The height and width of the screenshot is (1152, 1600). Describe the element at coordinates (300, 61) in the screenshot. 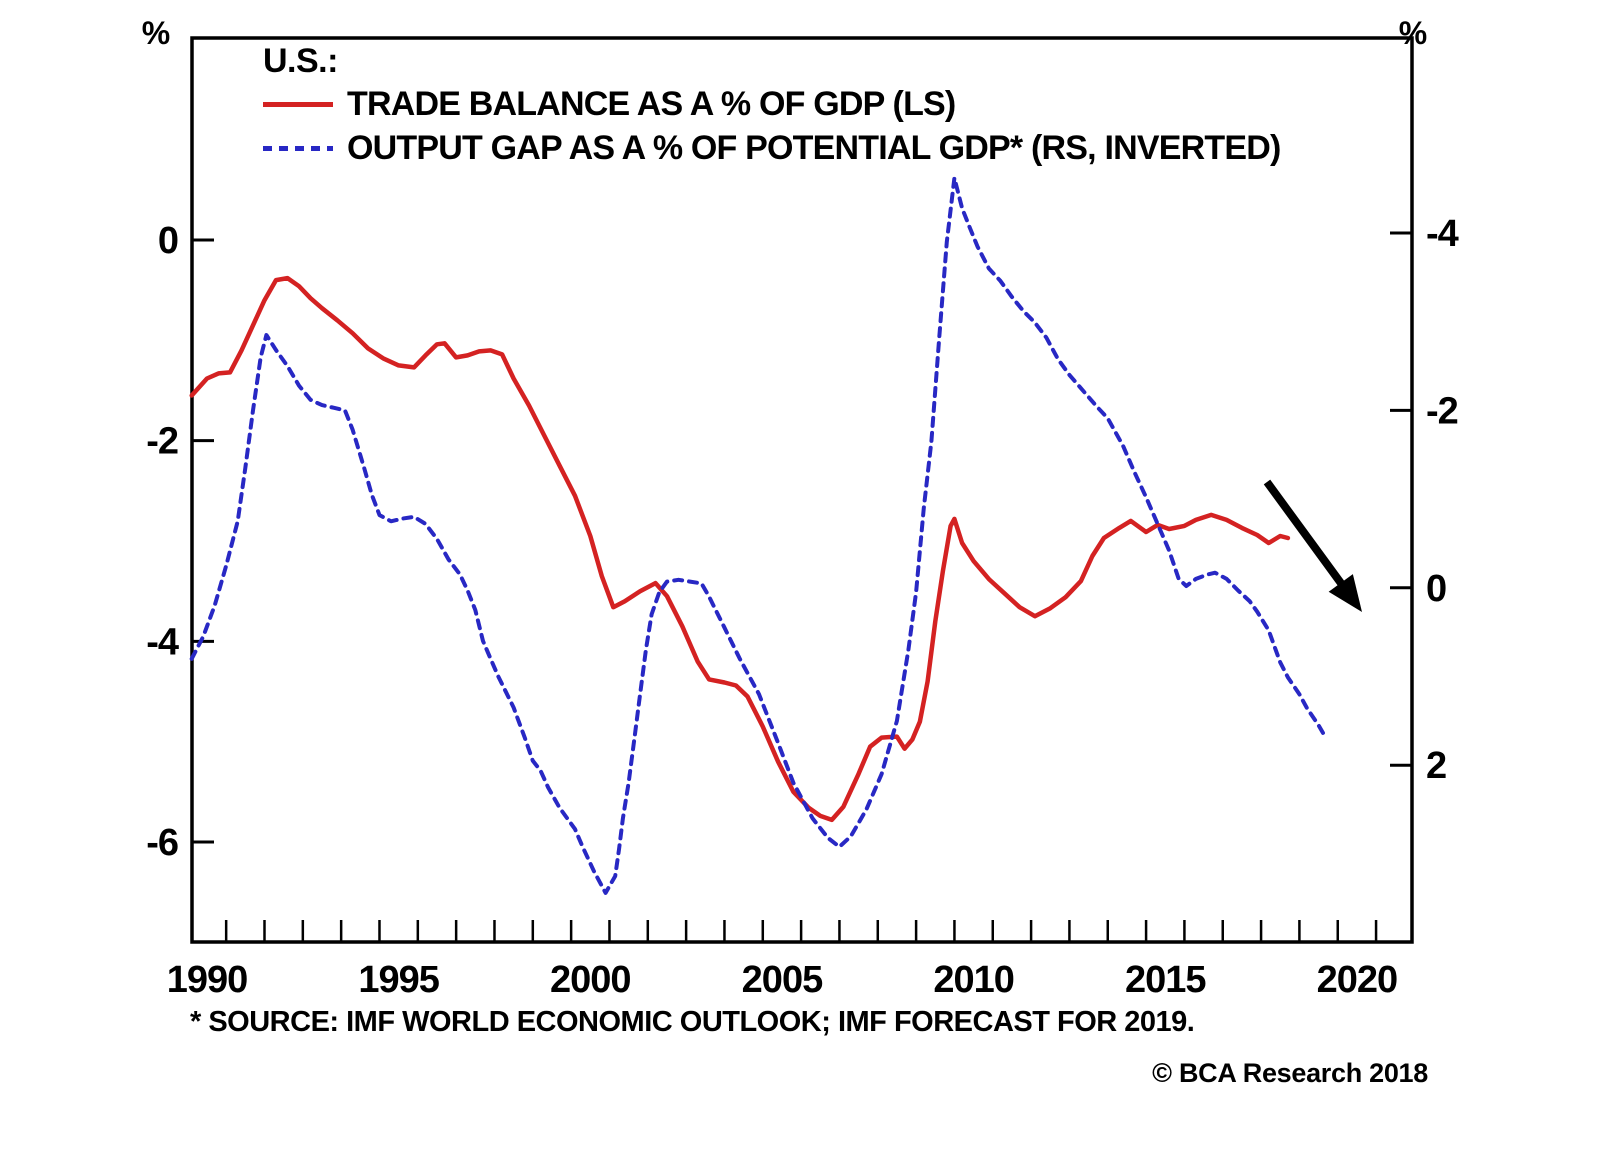

I see `legend-group-label: U.S.:` at that location.